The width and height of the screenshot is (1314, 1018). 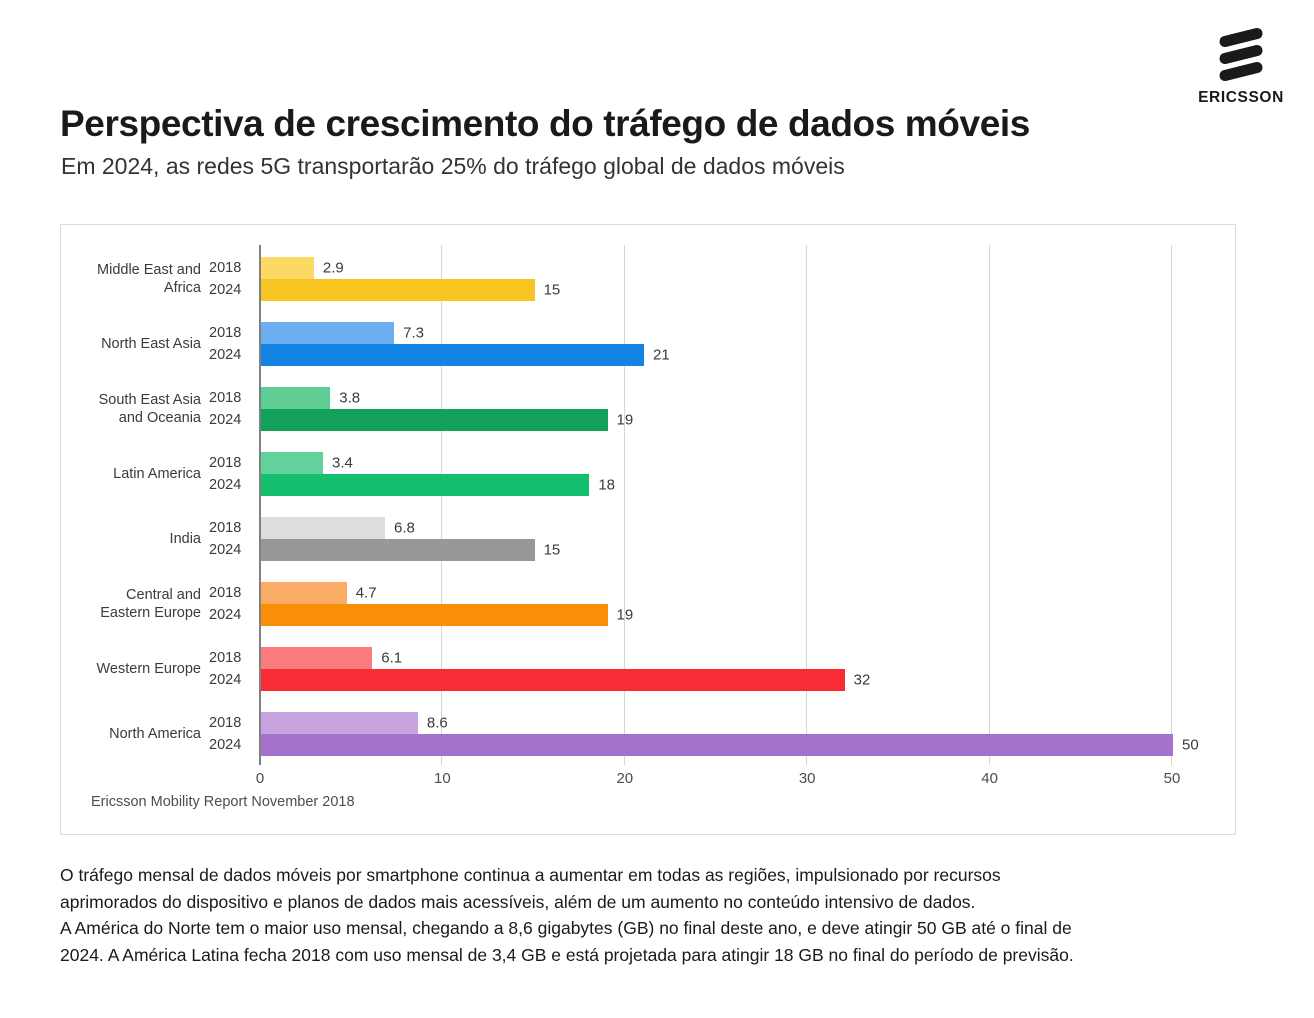 I want to click on y-axis-line, so click(x=260, y=505).